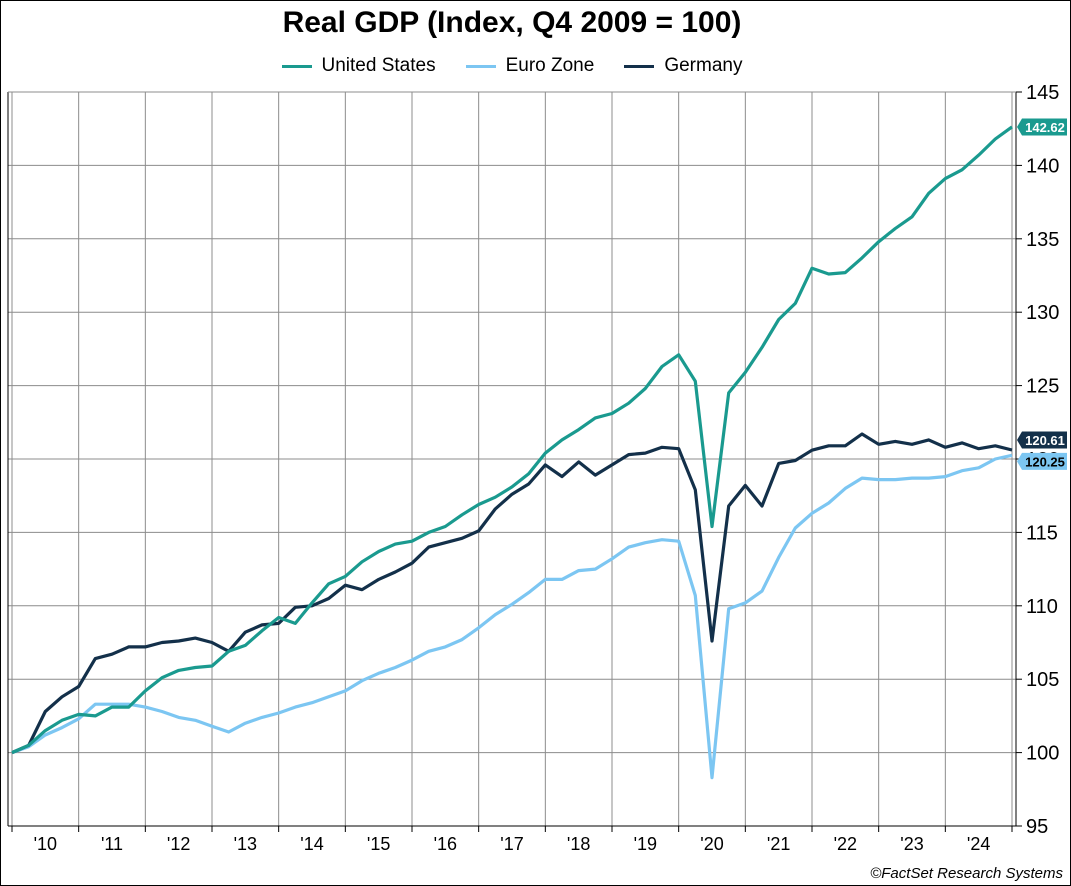  What do you see at coordinates (845, 844) in the screenshot?
I see `x-tick-label: '22` at bounding box center [845, 844].